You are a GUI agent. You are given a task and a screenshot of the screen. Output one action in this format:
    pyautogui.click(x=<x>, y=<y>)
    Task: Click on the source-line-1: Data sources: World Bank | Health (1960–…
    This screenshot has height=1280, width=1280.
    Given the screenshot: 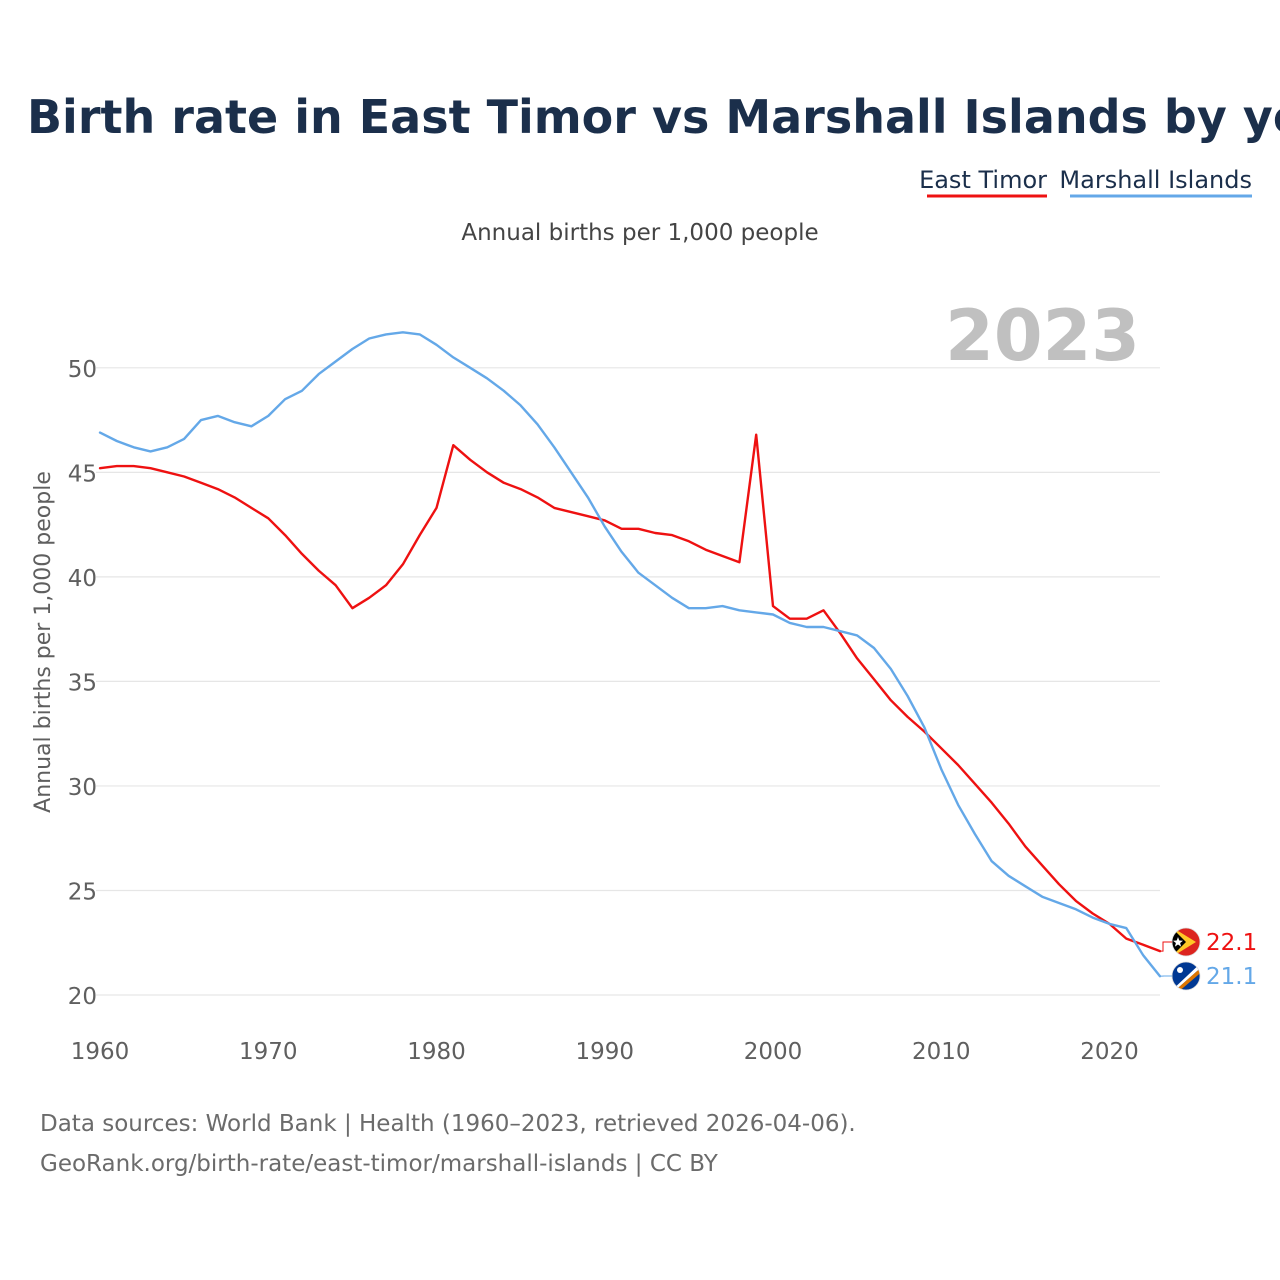 What is the action you would take?
    pyautogui.click(x=448, y=1124)
    